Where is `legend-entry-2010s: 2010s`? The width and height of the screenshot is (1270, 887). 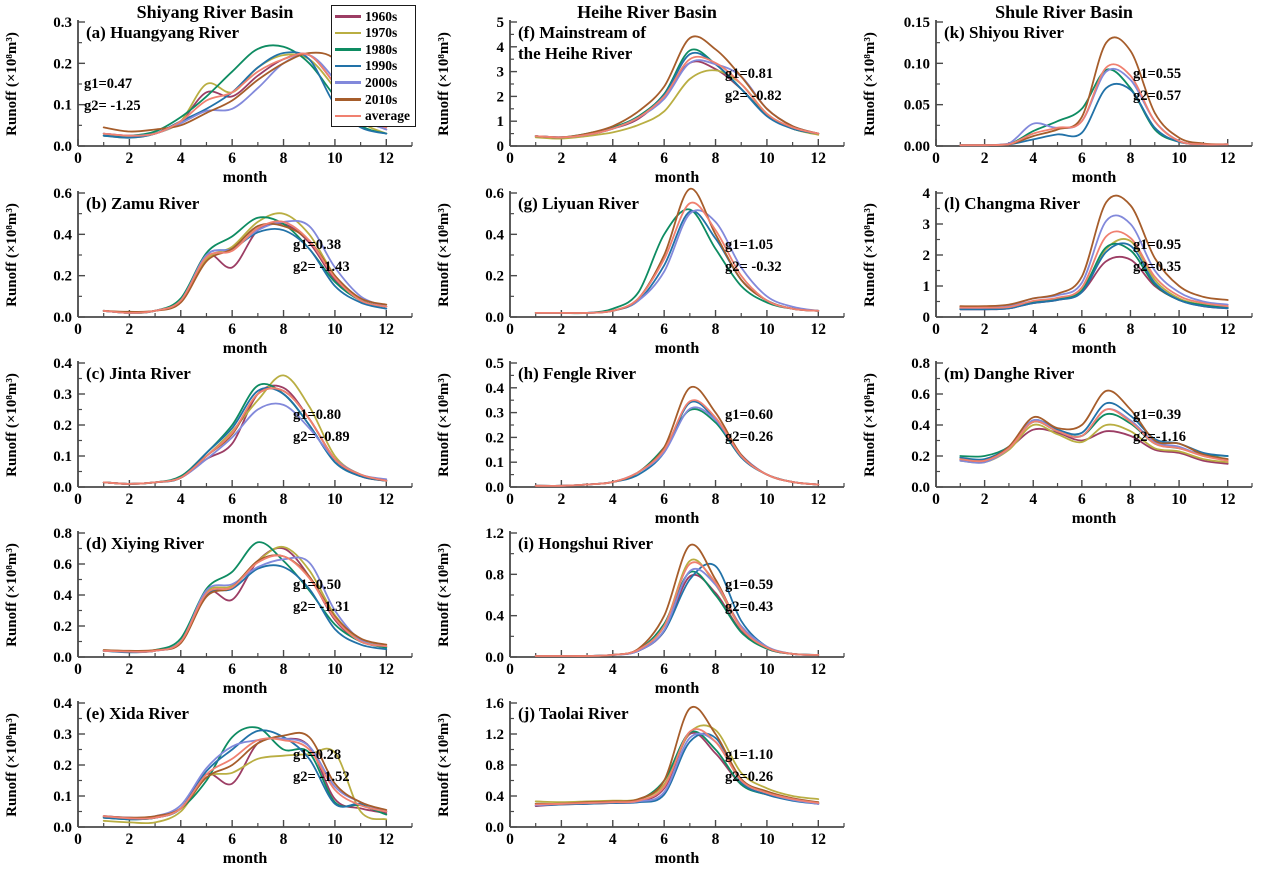
legend-entry-2010s: 2010s is located at coordinates (372, 99).